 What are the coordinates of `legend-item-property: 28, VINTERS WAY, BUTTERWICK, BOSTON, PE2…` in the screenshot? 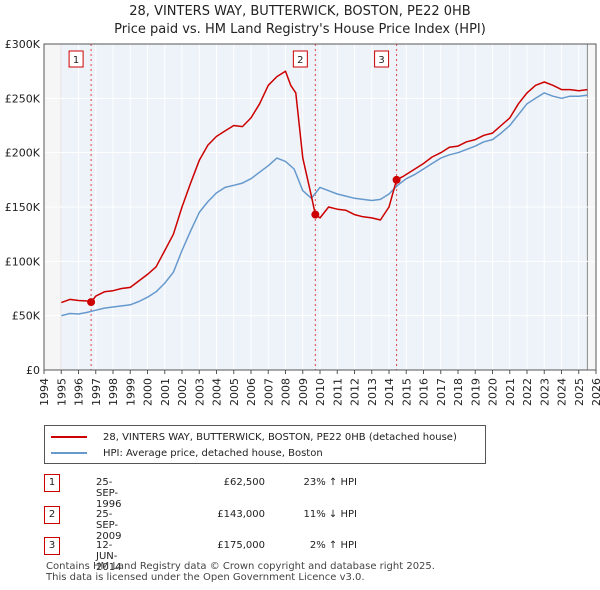 It's located at (254, 437).